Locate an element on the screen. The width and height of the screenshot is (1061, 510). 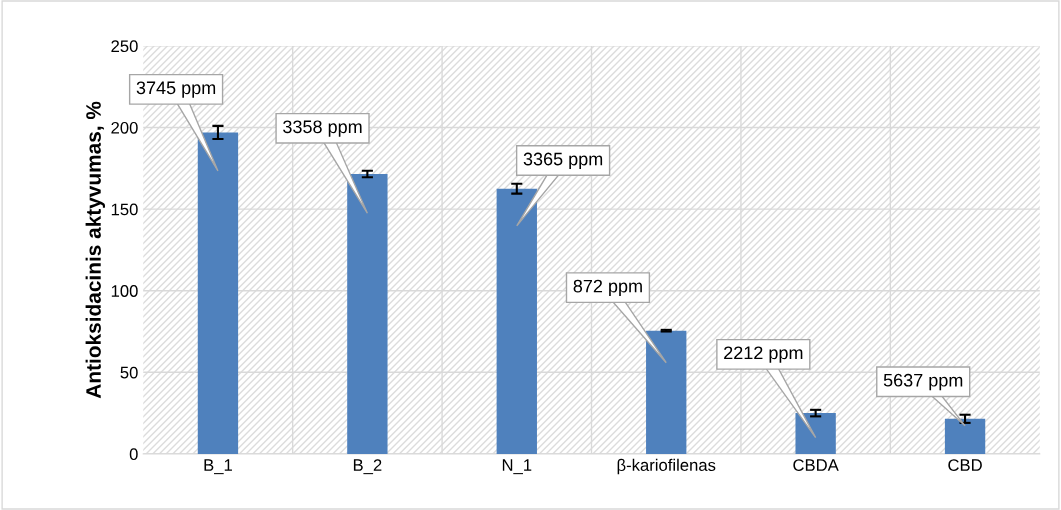
x-tick-label: N_1 is located at coordinates (517, 467).